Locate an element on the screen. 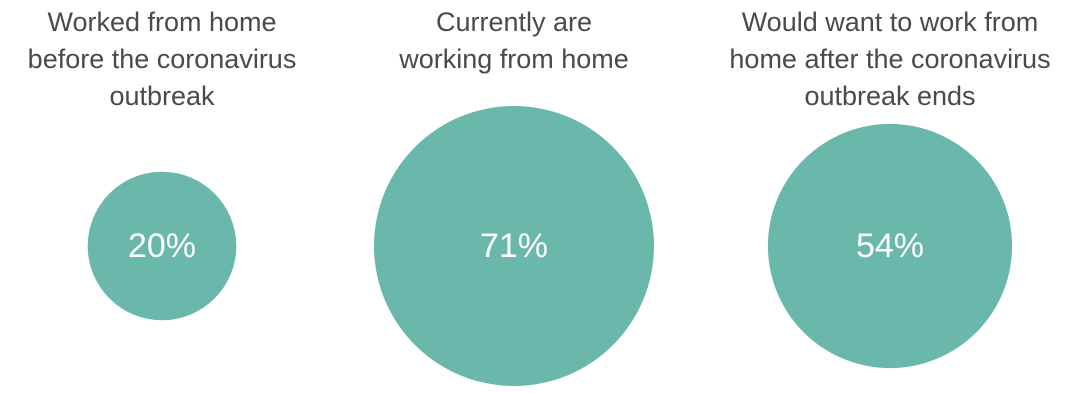  category-label-2: Currently are working from home is located at coordinates (514, 40).